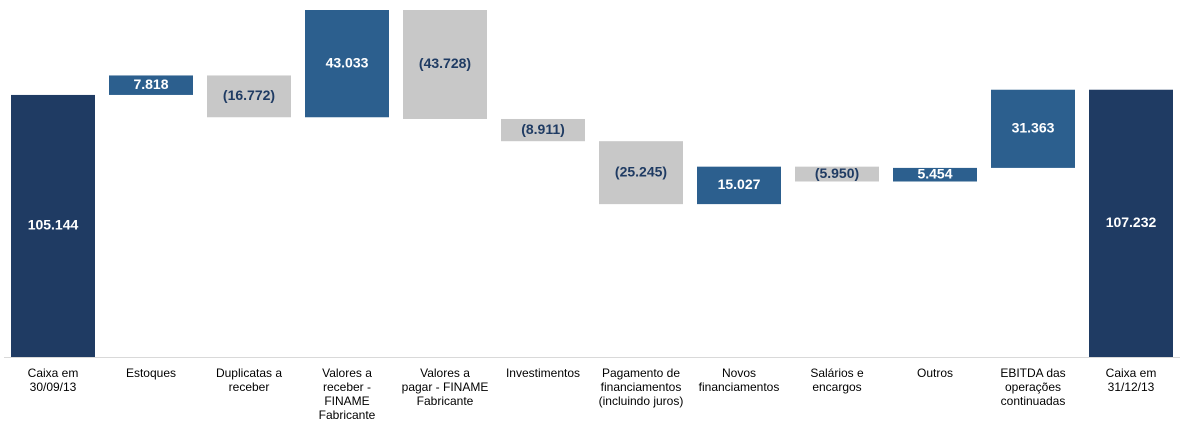 The width and height of the screenshot is (1184, 428). I want to click on category-label: Investimentos, so click(543, 373).